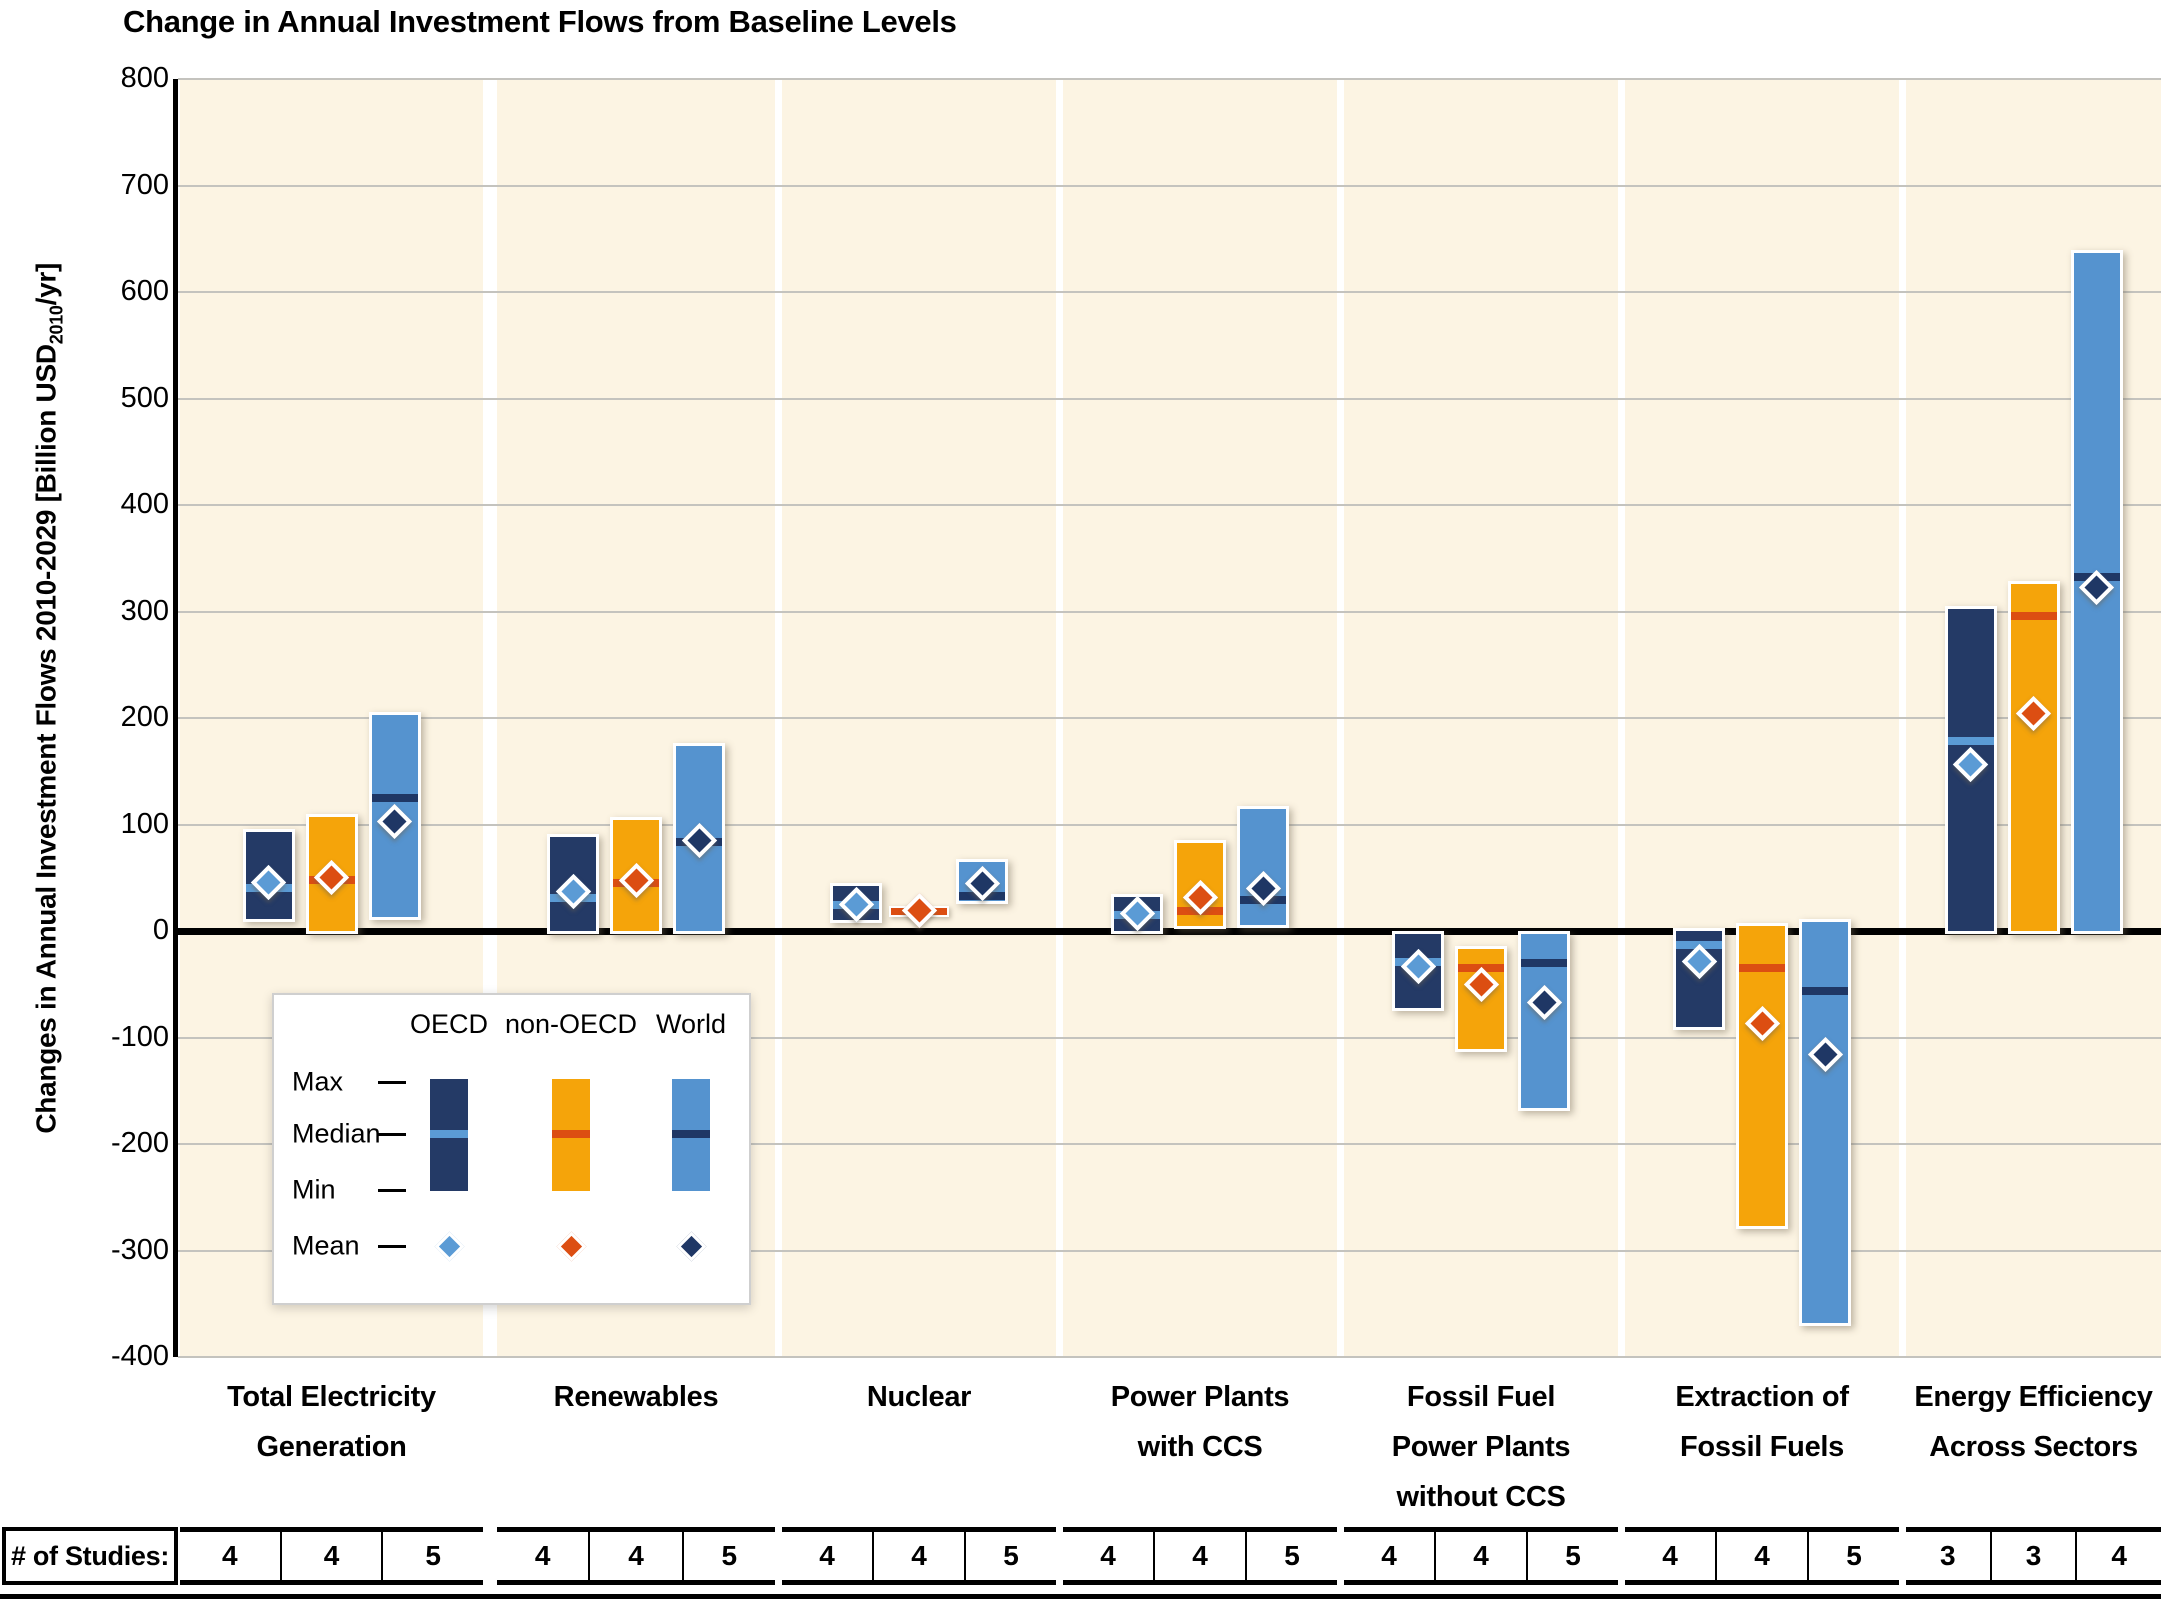 This screenshot has height=1599, width=2161. I want to click on legend-row-label: Max, so click(318, 1081).